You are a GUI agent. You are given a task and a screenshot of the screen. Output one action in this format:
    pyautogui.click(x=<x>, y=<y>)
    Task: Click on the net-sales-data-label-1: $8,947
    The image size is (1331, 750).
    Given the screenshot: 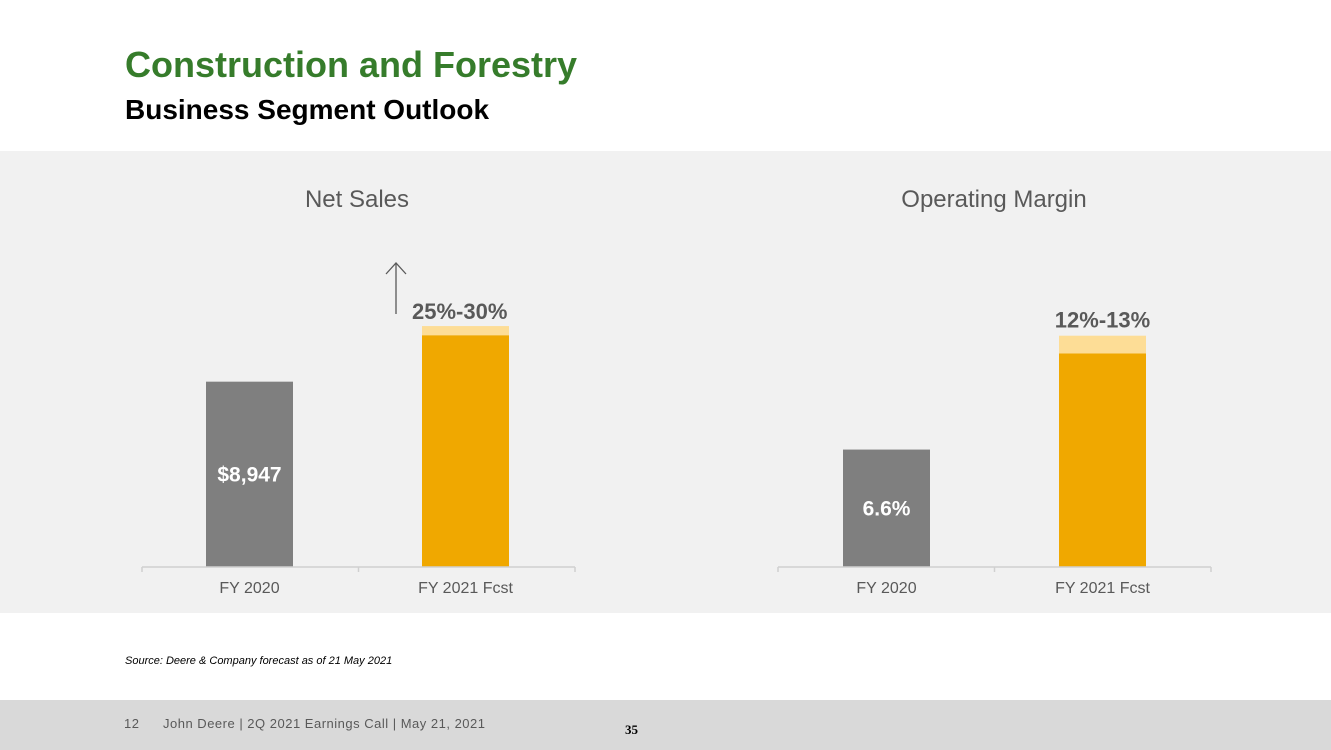 What is the action you would take?
    pyautogui.click(x=249, y=474)
    